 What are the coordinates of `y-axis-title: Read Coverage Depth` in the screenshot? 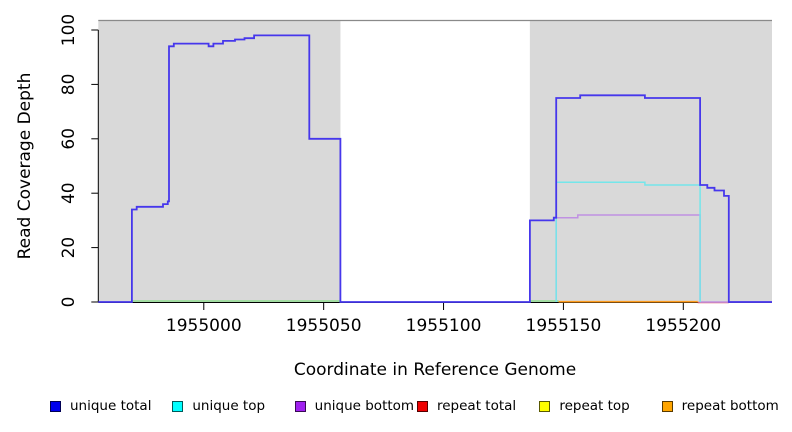 It's located at (25, 166).